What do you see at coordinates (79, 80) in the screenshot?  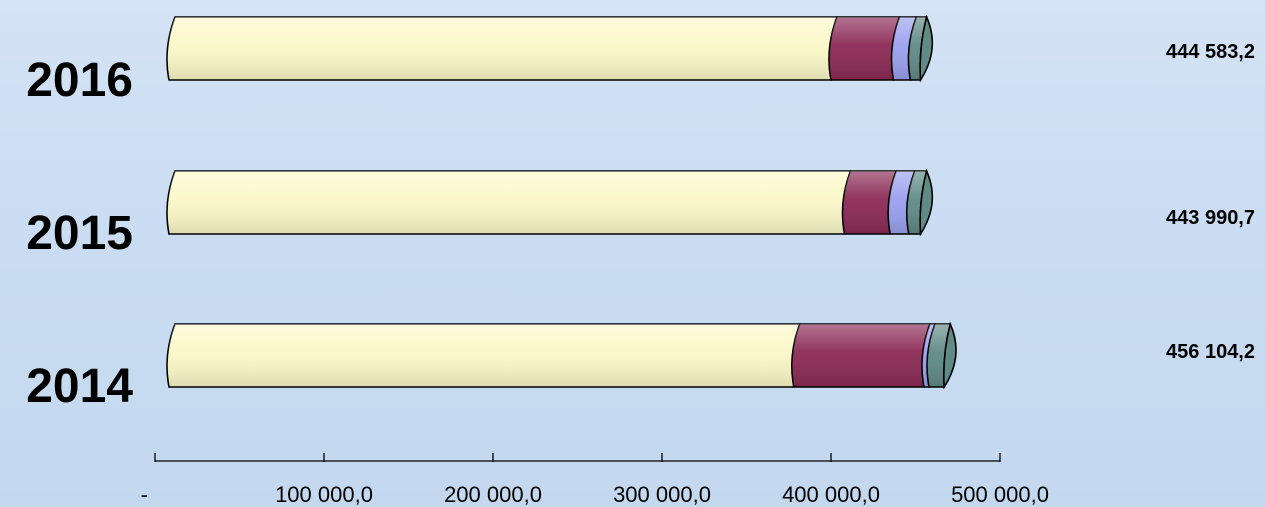 I see `category-label-2016: 2016` at bounding box center [79, 80].